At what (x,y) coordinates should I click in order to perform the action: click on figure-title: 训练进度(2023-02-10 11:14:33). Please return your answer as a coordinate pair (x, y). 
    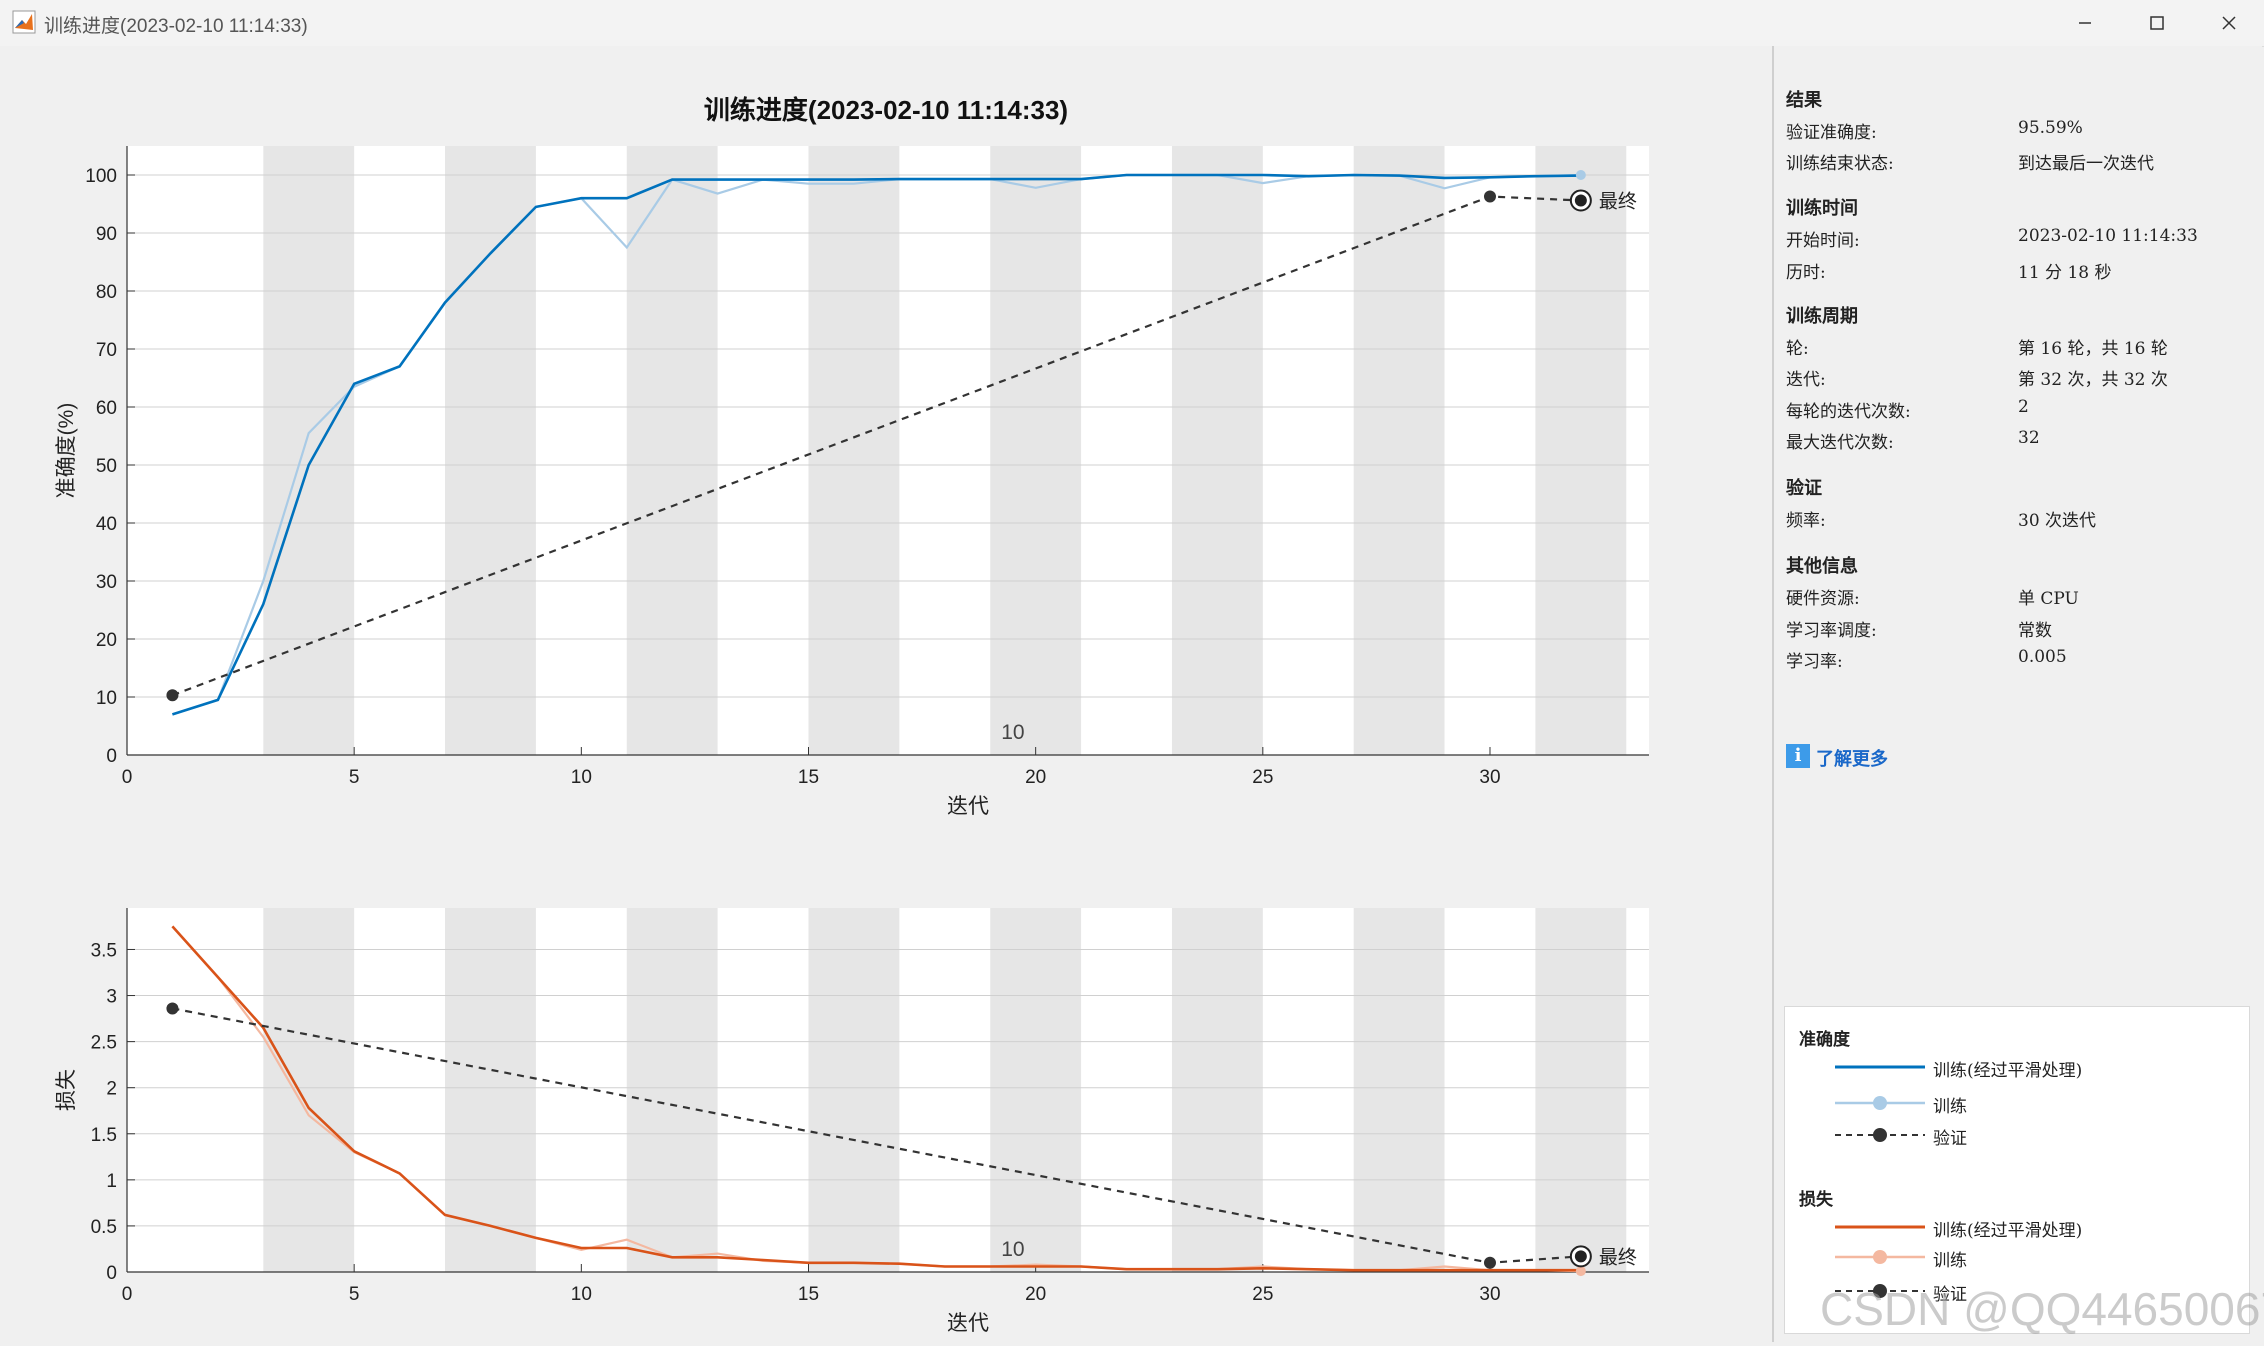
    Looking at the image, I should click on (886, 110).